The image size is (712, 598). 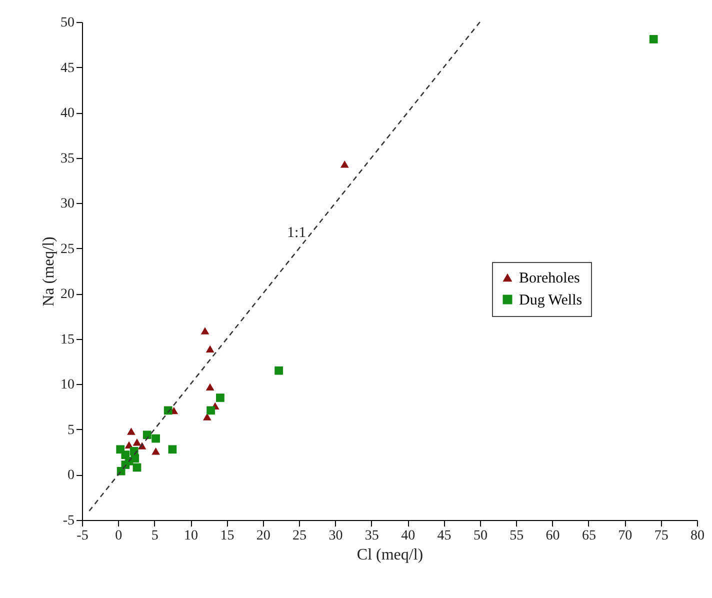 I want to click on x-axis-title: Cl (meq/l), so click(x=390, y=555).